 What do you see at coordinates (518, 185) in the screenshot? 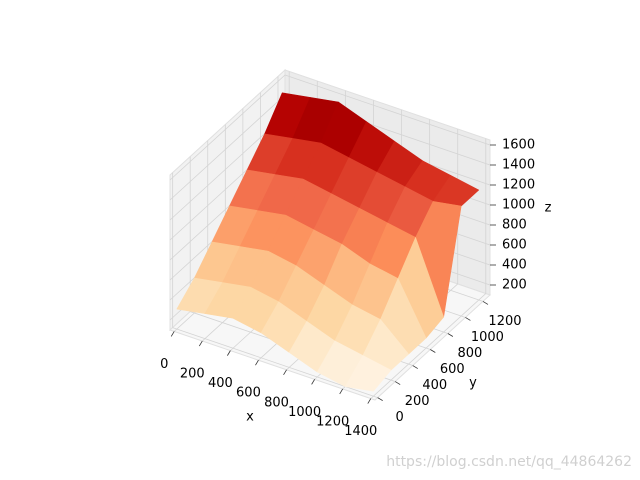
I see `z-tick-label: 1200` at bounding box center [518, 185].